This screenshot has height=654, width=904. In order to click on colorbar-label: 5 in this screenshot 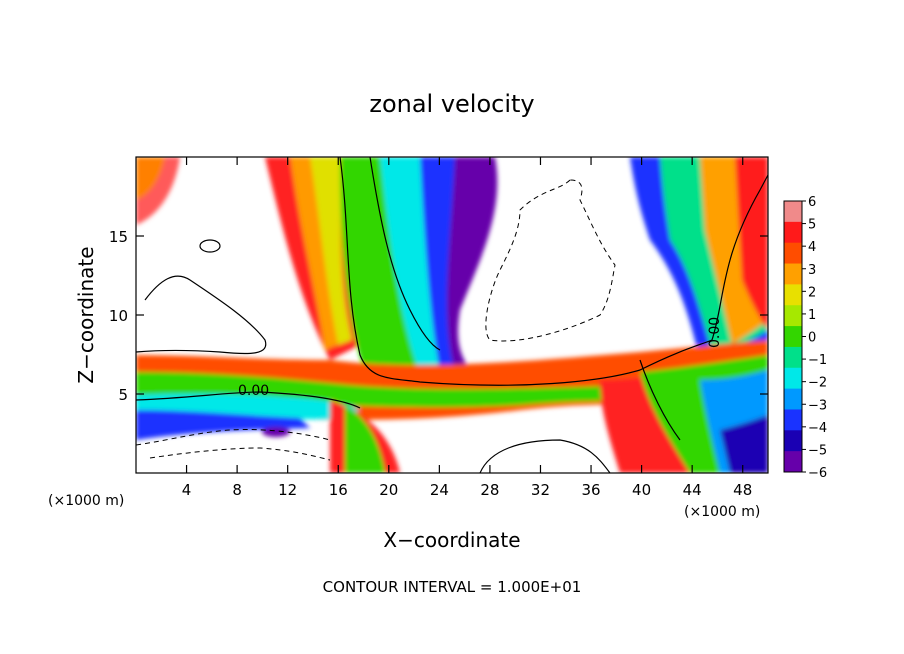, I will do `click(812, 225)`.